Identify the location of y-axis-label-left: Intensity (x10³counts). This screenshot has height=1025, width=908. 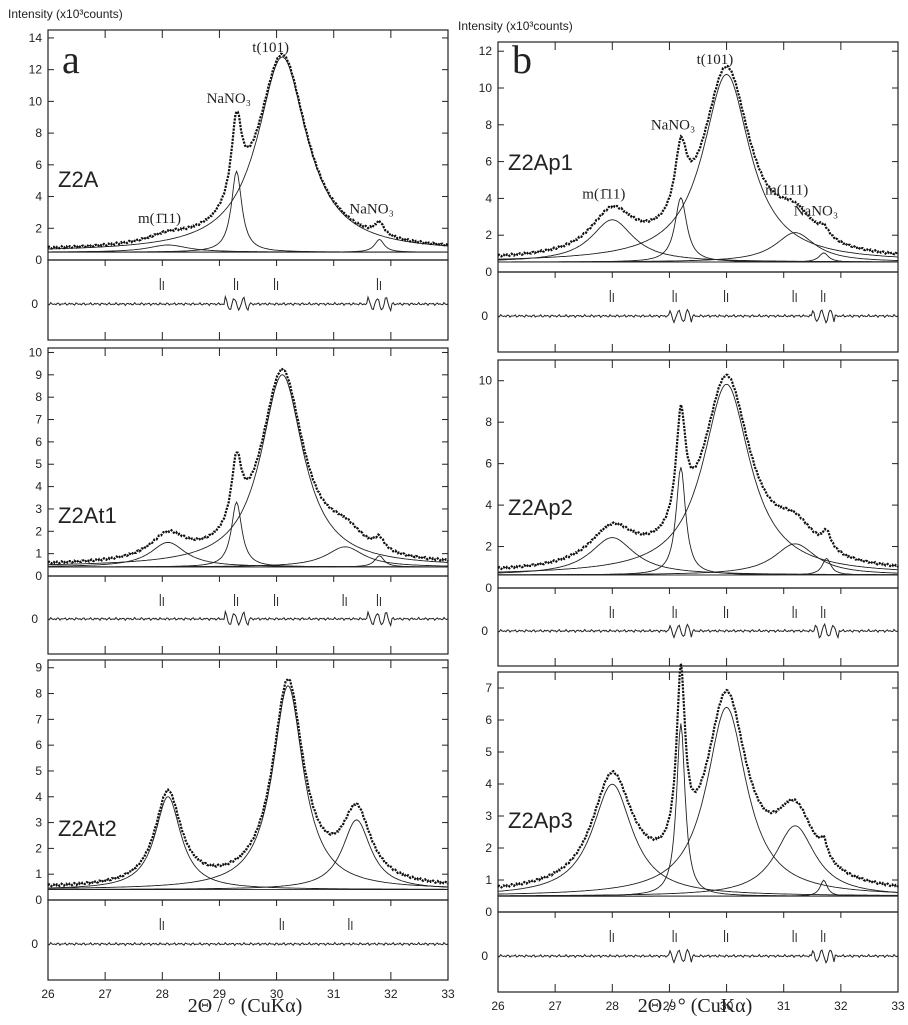
(65, 14).